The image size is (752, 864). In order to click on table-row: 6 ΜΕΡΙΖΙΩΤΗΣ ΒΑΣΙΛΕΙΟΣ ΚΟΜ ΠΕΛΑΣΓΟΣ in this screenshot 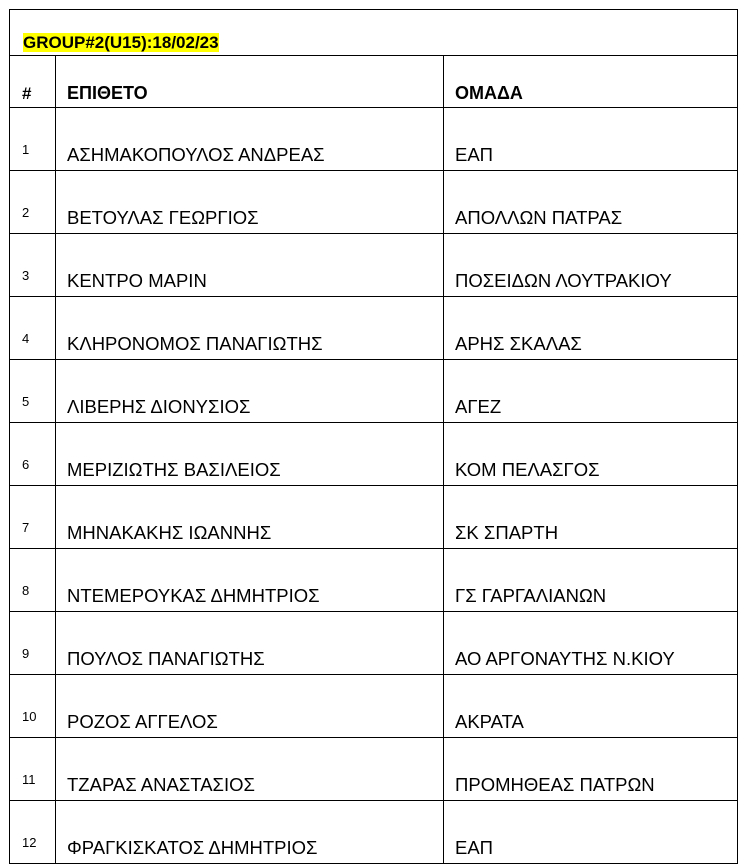, I will do `click(373, 454)`.